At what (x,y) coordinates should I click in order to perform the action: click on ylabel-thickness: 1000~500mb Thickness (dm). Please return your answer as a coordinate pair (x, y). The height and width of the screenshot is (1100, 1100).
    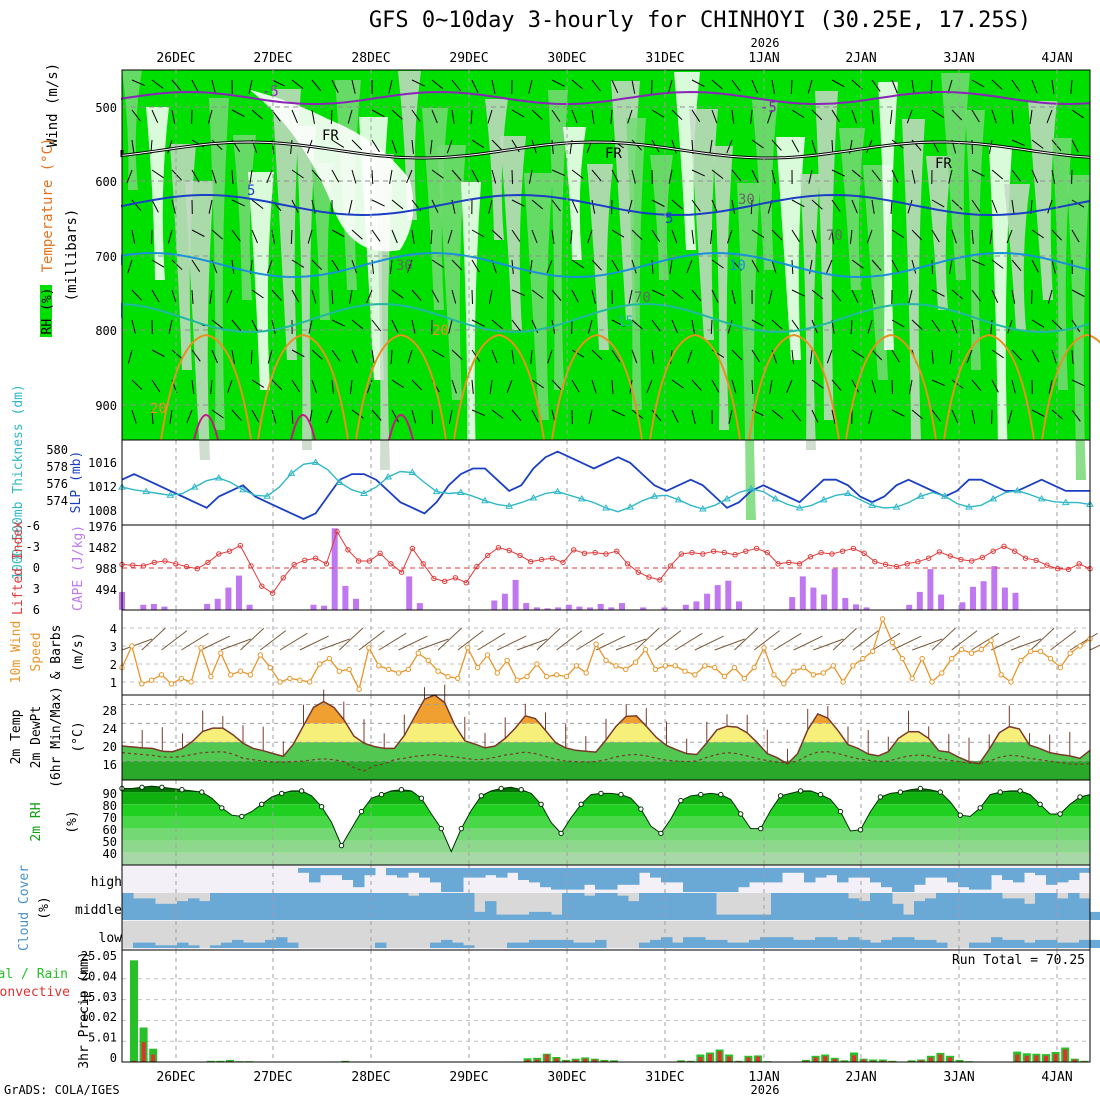
    Looking at the image, I should click on (18, 482).